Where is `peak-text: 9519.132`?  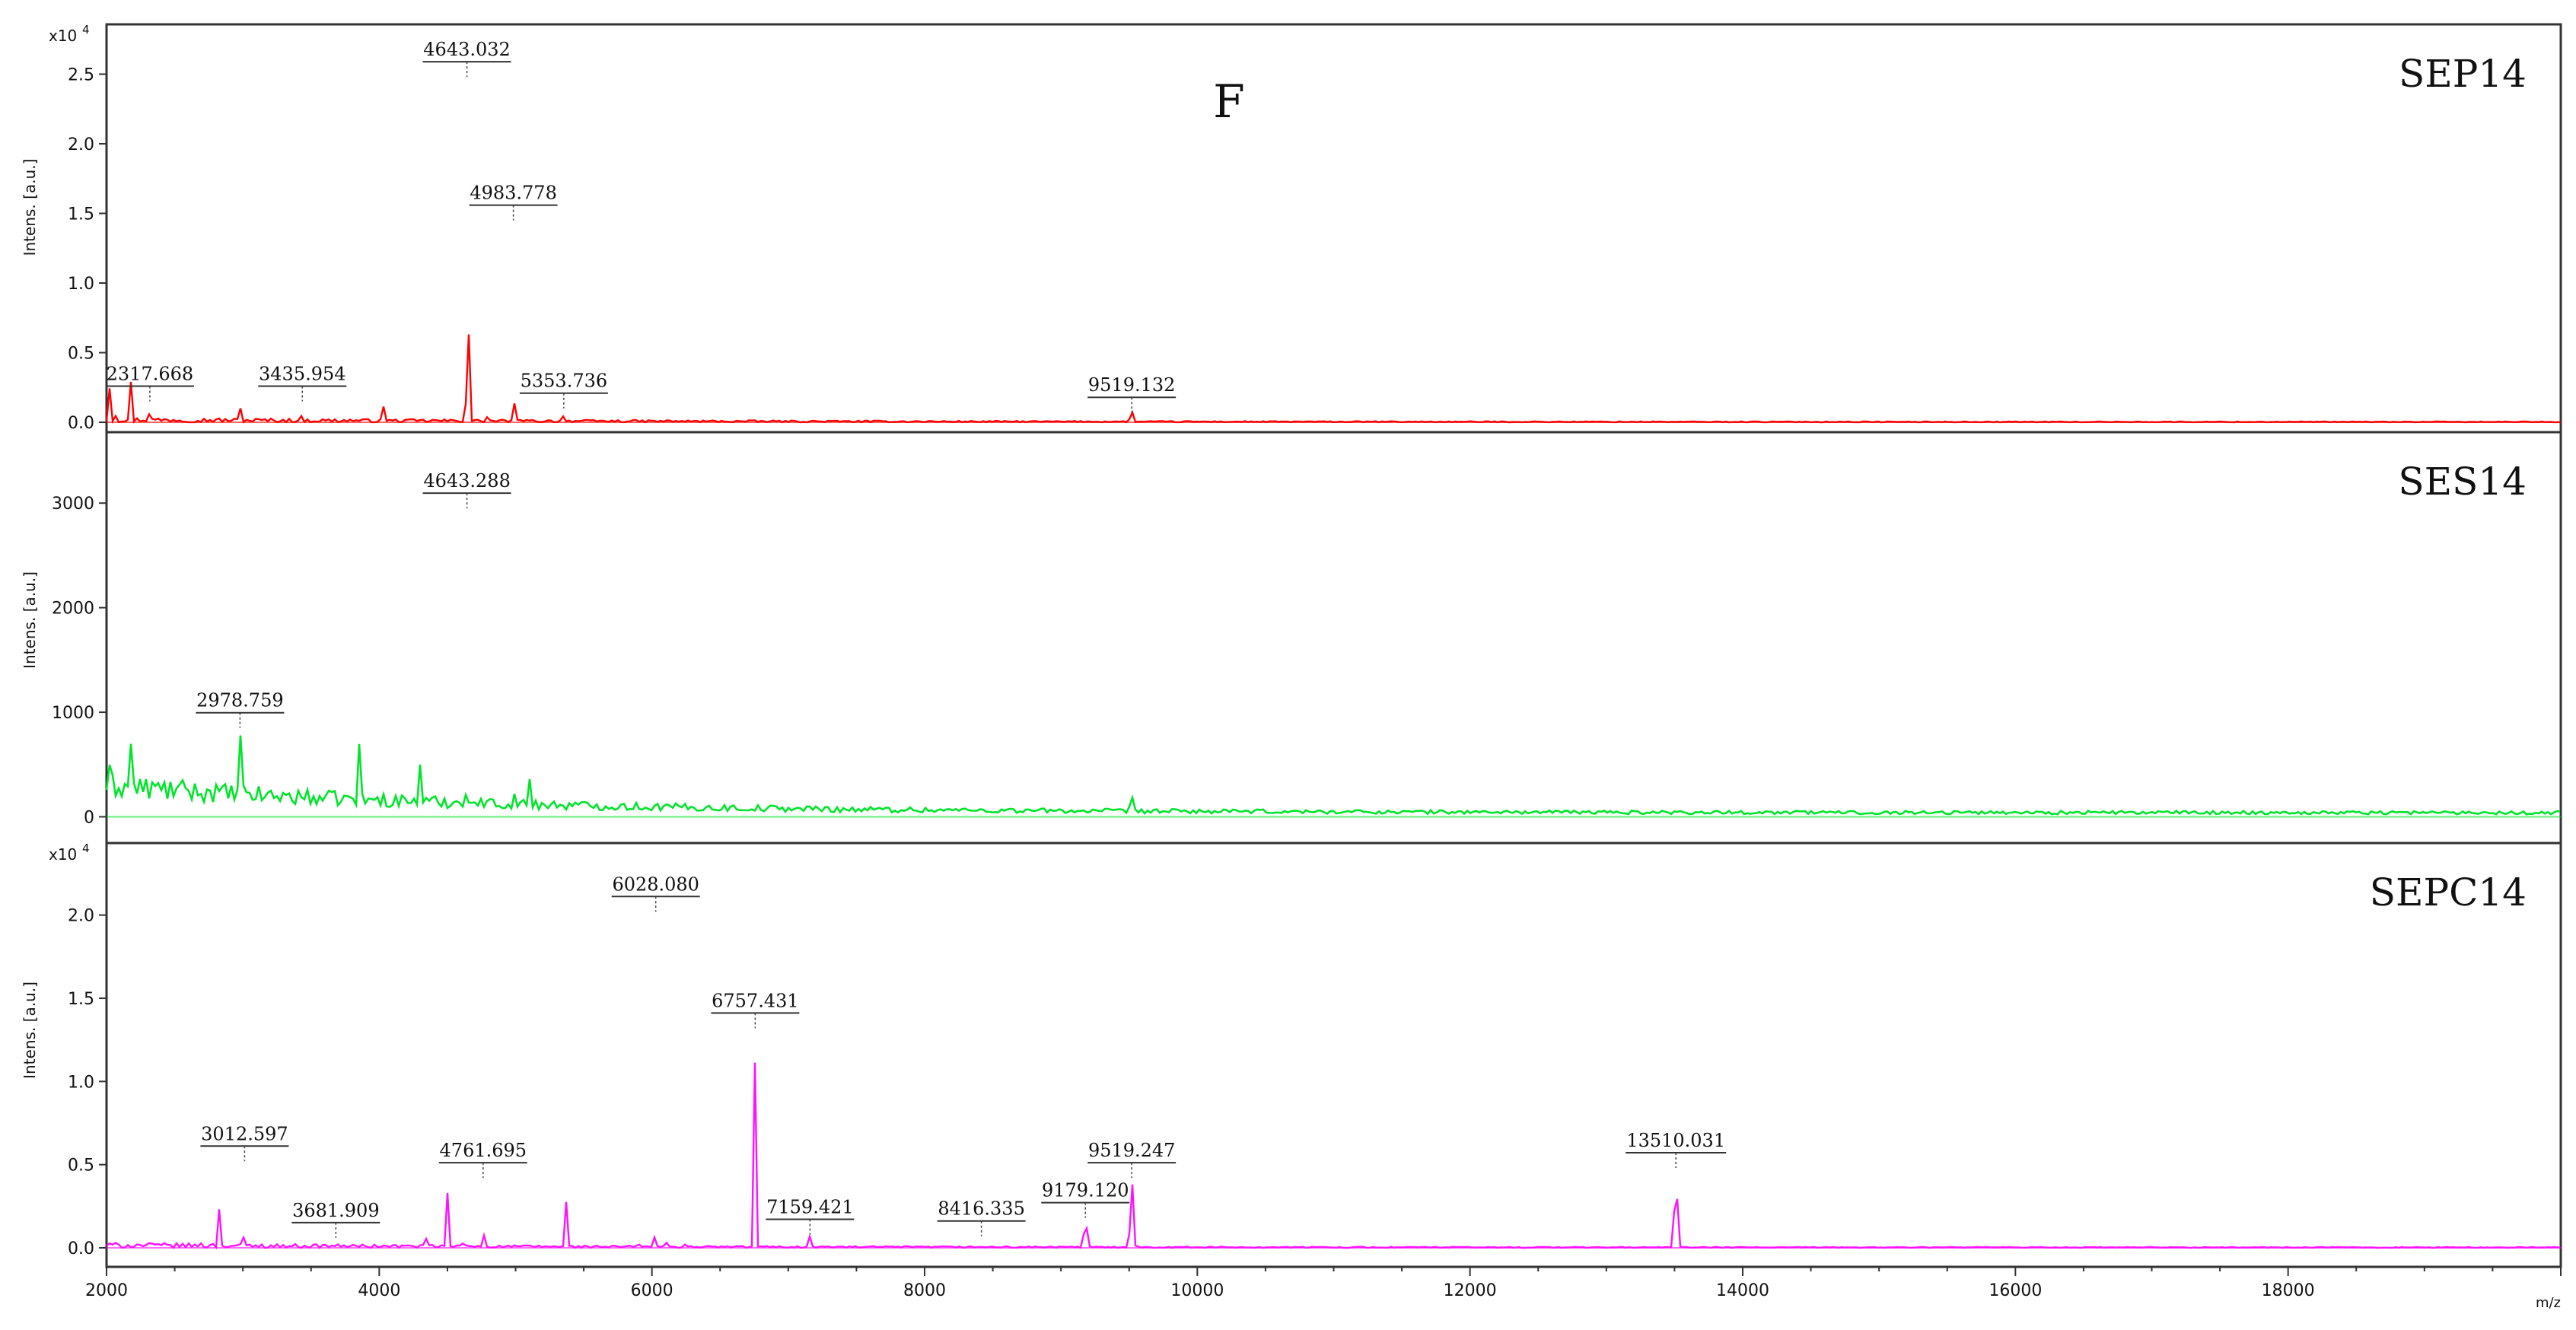
peak-text: 9519.132 is located at coordinates (1132, 385).